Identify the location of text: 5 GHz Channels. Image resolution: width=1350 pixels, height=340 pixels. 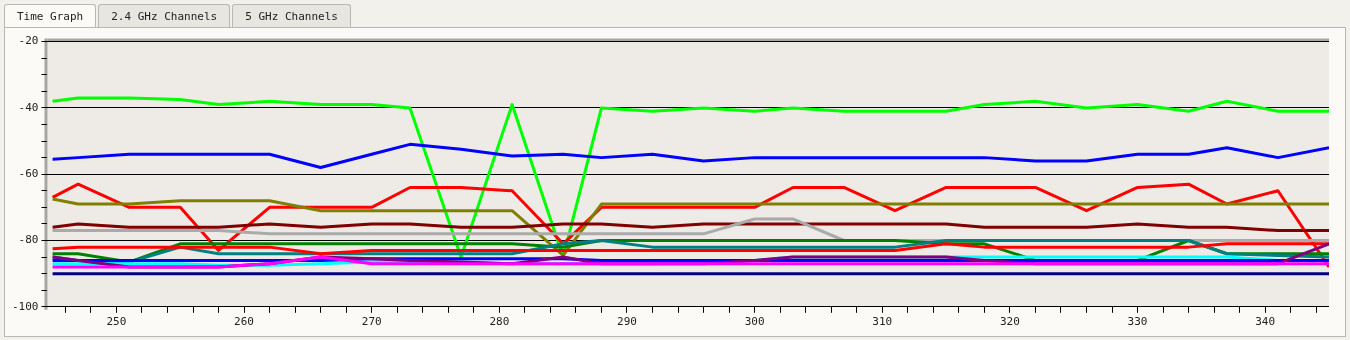
(291, 16).